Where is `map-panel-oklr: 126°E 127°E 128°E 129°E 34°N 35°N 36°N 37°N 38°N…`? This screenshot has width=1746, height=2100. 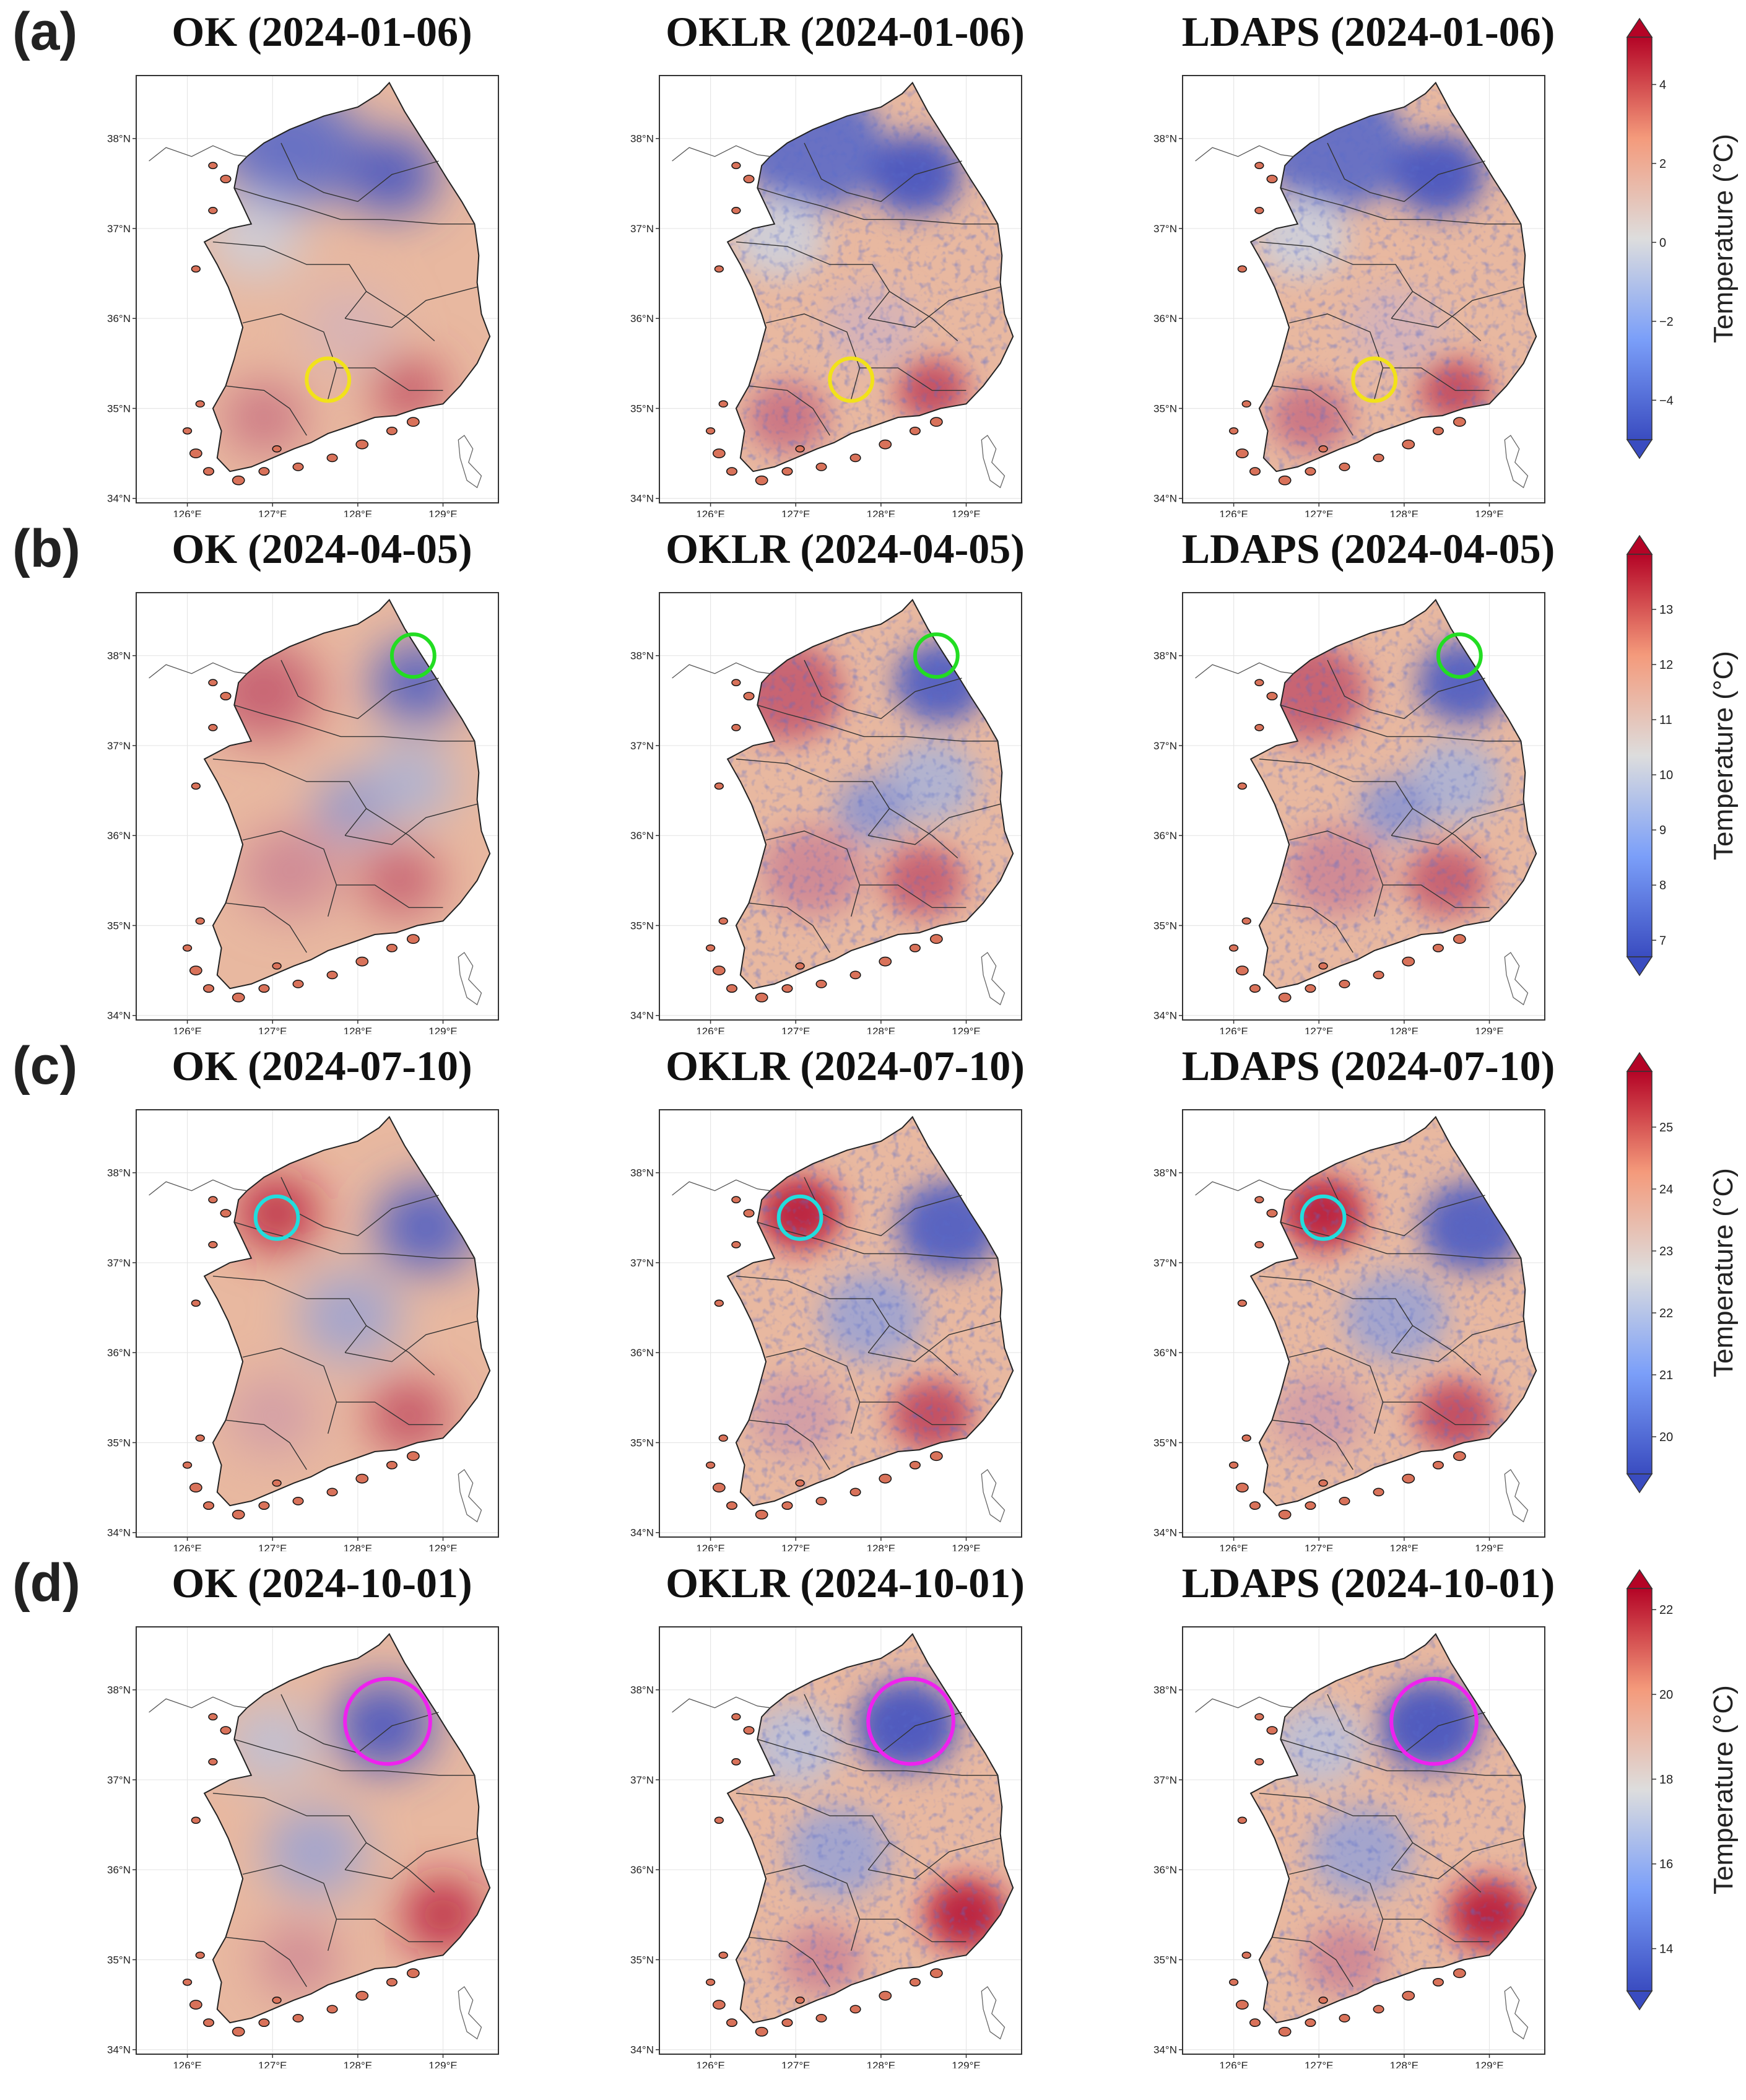
map-panel-oklr: 126°E 127°E 128°E 129°E 34°N 35°N 36°N 37°N 38°N… is located at coordinates (845, 258).